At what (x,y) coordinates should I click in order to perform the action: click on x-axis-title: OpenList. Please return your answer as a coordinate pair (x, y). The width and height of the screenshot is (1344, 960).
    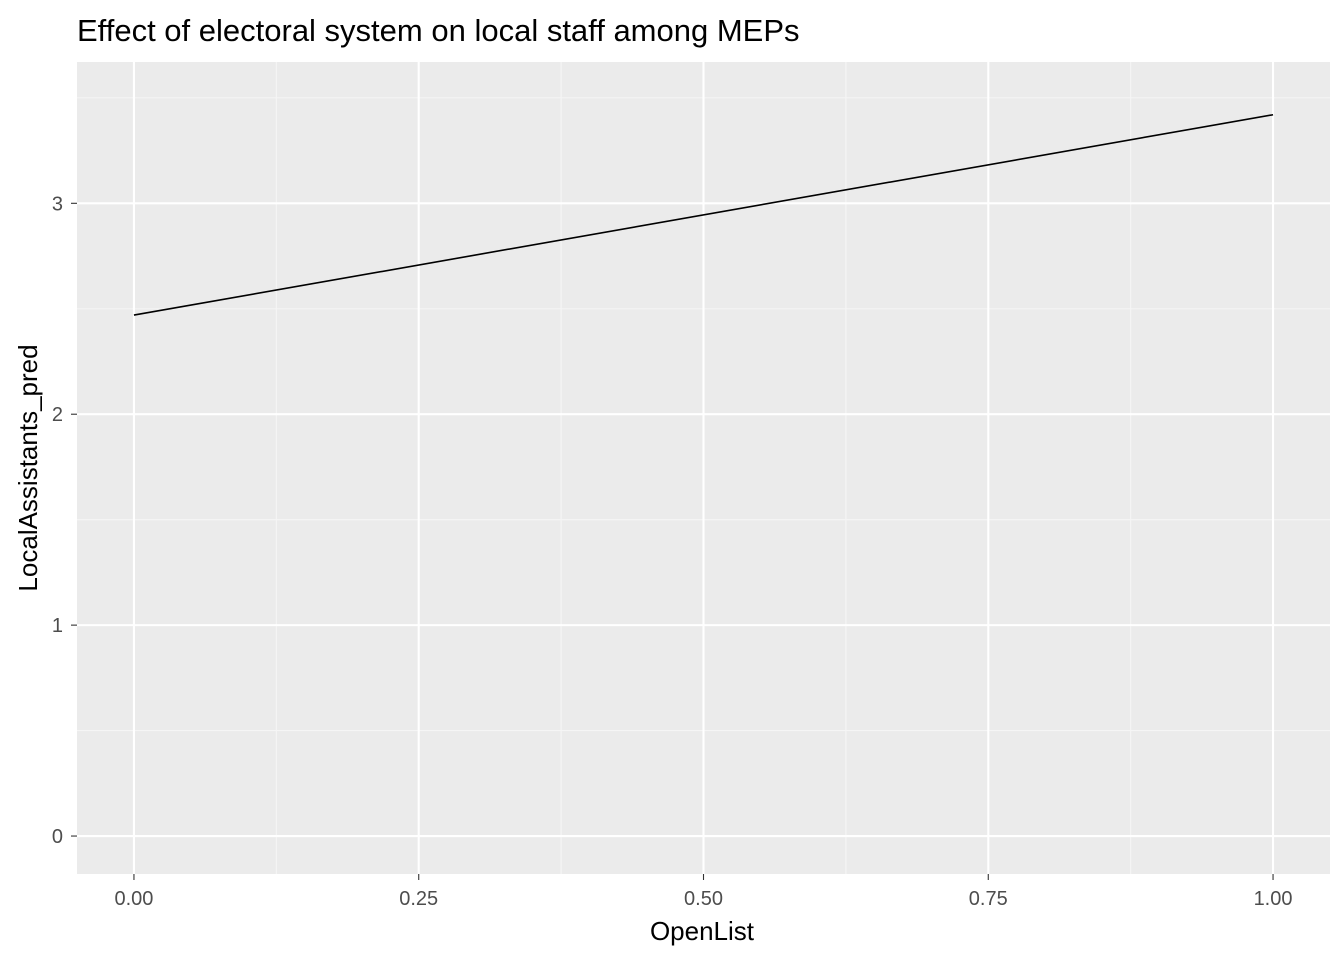
    Looking at the image, I should click on (702, 931).